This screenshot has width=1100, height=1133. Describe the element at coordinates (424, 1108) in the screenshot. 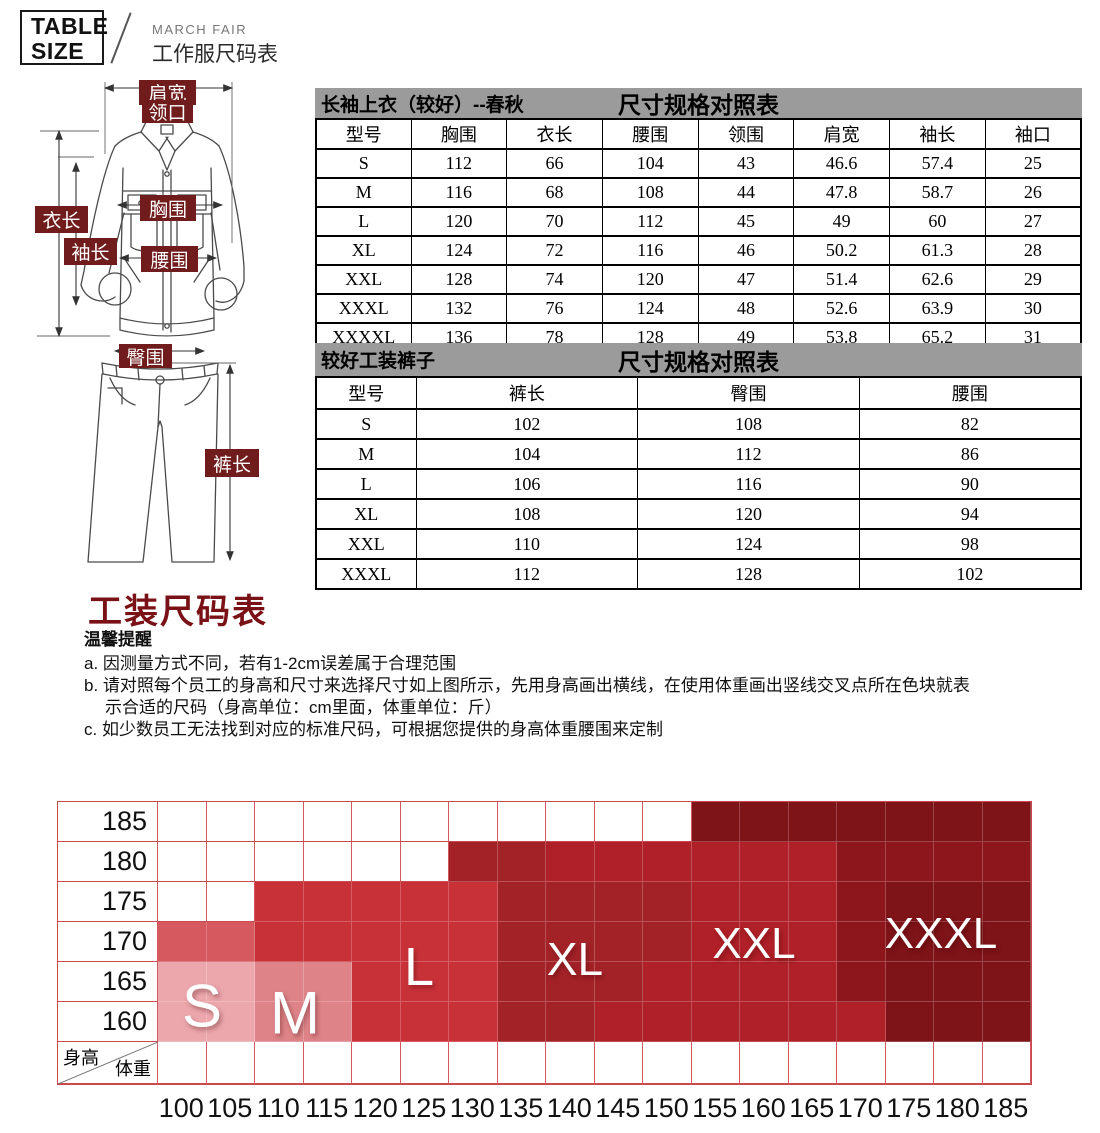

I see `x-tick: 125` at that location.